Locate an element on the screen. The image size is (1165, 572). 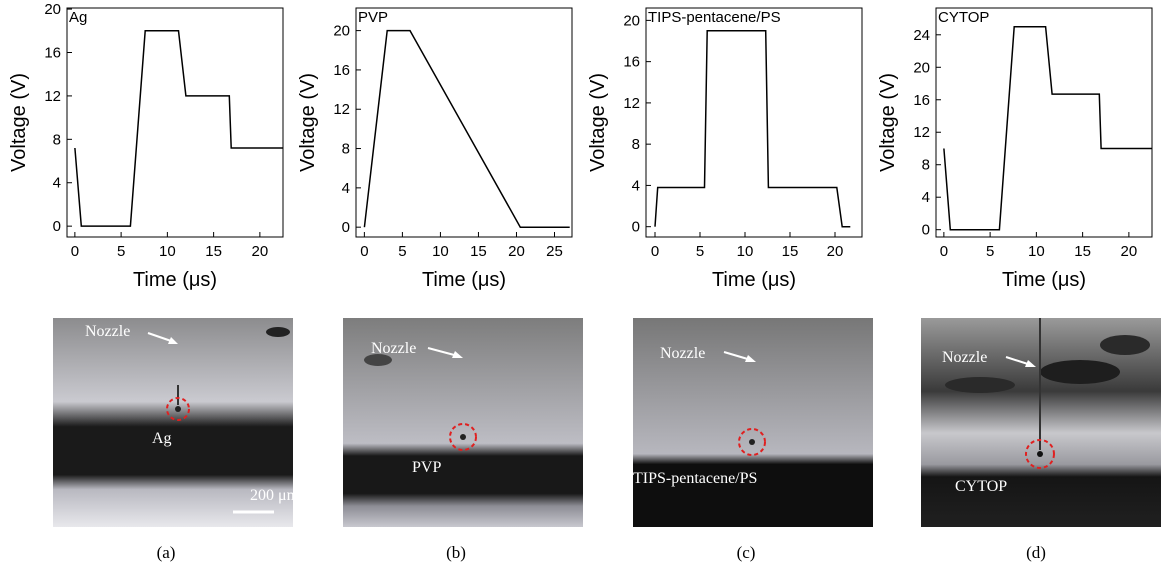
photo-b: Nozzle PVP is located at coordinates (463, 422).